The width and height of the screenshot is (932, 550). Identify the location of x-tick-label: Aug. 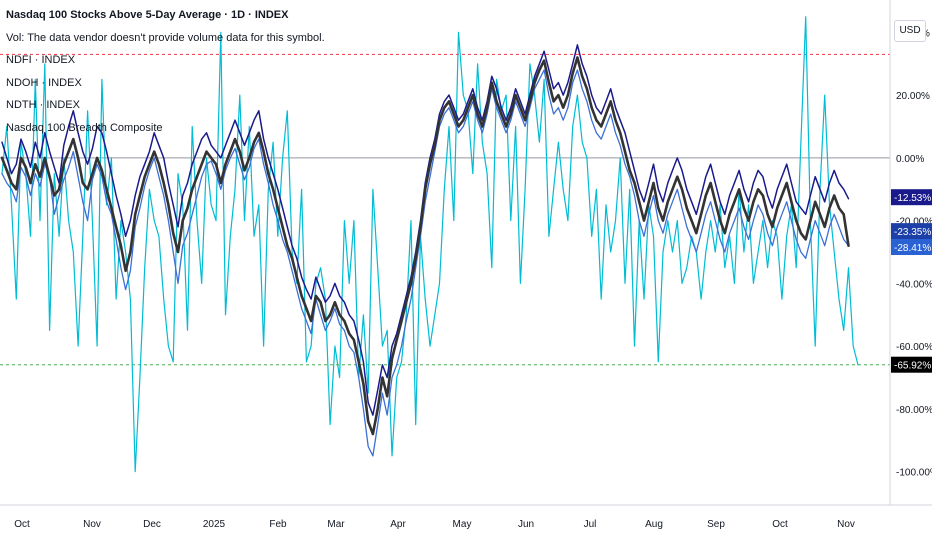
(654, 524).